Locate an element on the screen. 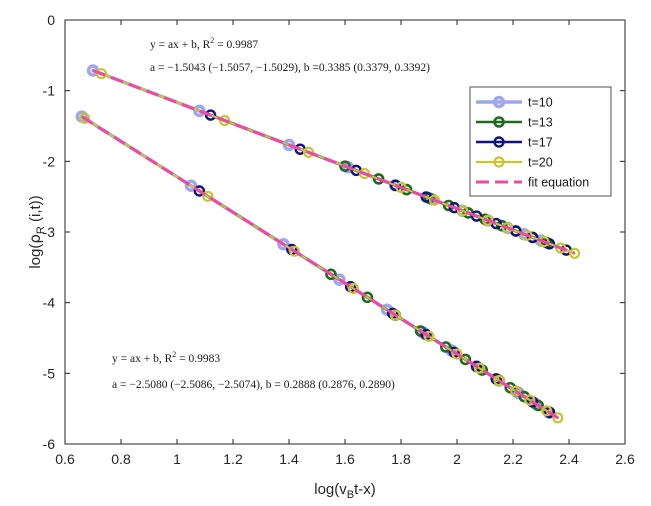 The image size is (651, 506). x-tick-label: 1.6 is located at coordinates (345, 459).